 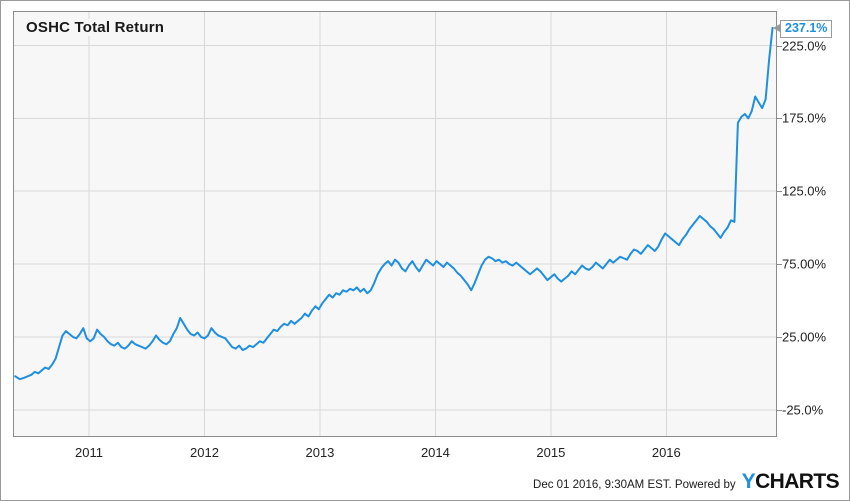 What do you see at coordinates (803, 410) in the screenshot?
I see `y-axis-tick-label: -25.0%` at bounding box center [803, 410].